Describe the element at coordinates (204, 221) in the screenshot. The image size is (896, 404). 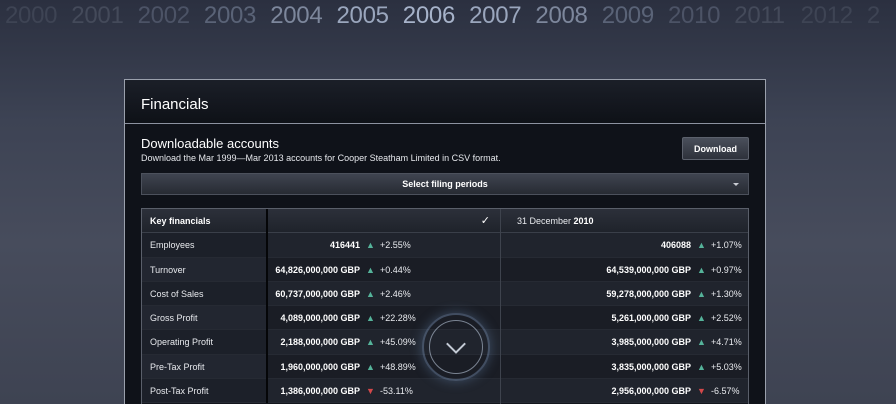
I see `key-financials-header: Key financials` at that location.